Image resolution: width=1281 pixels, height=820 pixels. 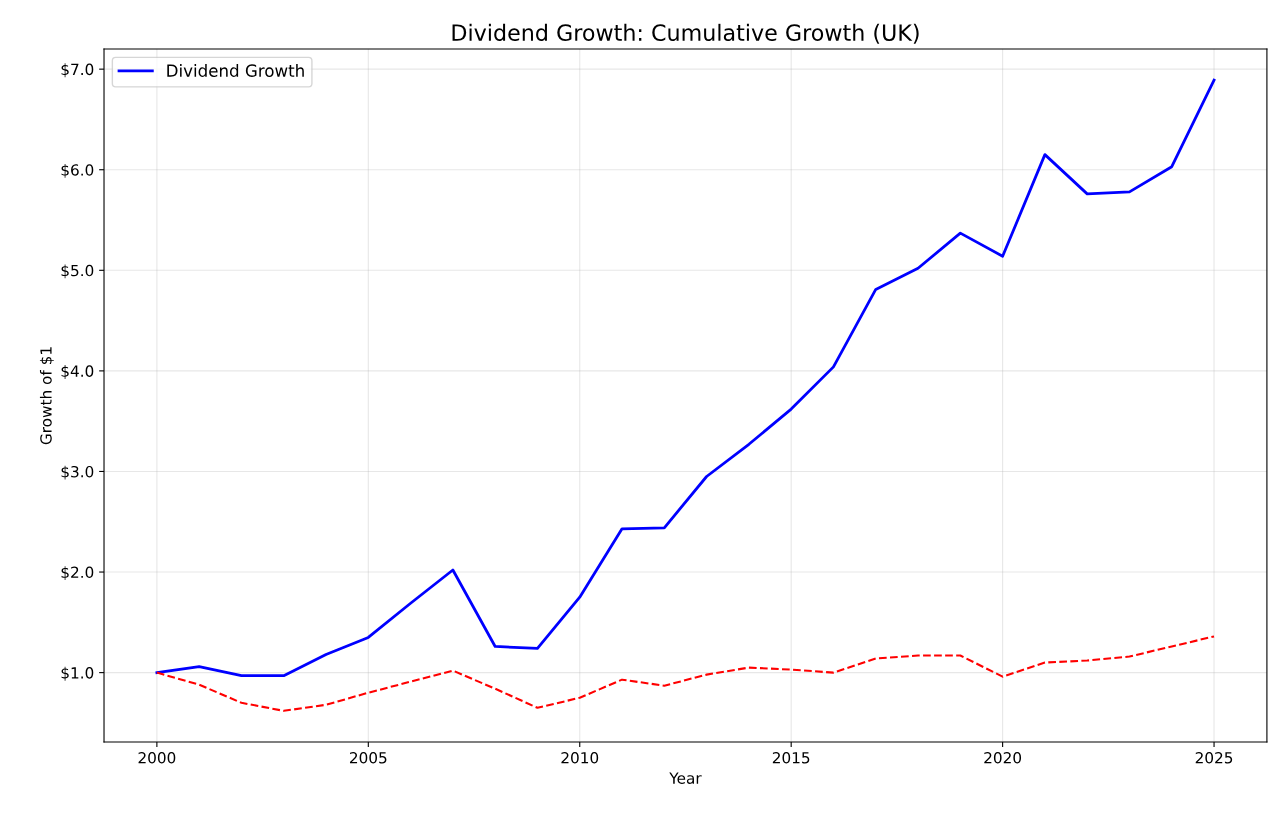 What do you see at coordinates (685, 673) in the screenshot?
I see `line-series` at bounding box center [685, 673].